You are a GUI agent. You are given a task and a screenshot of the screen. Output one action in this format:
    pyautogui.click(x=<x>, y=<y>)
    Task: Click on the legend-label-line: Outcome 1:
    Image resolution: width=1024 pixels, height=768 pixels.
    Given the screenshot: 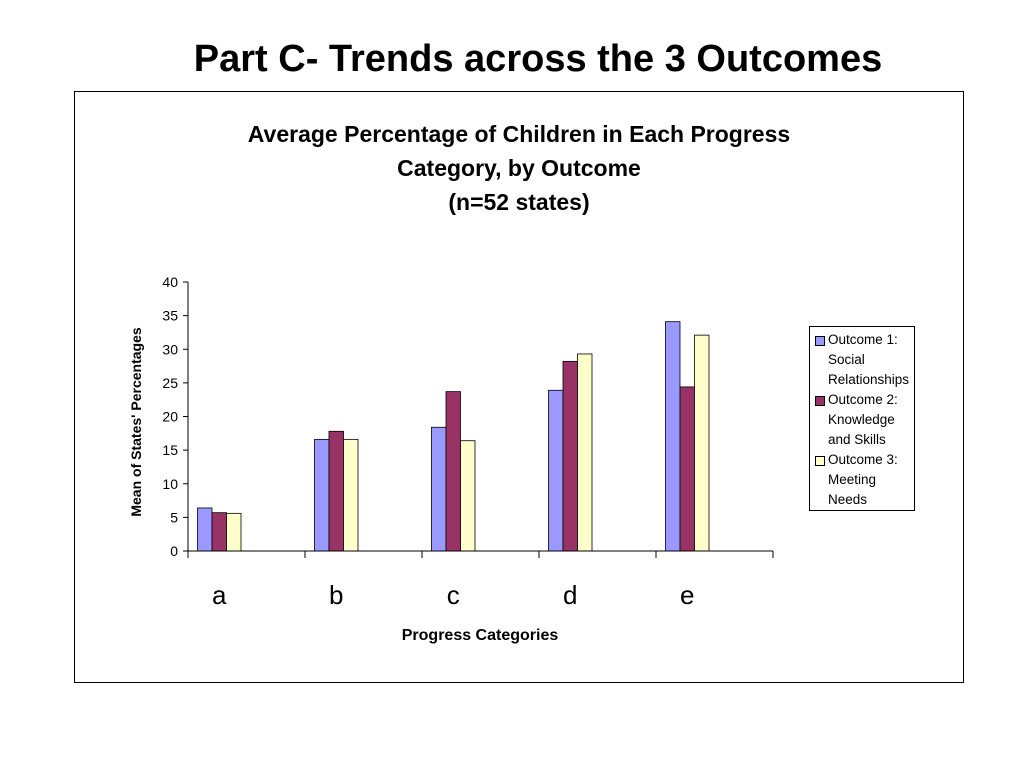 What is the action you would take?
    pyautogui.click(x=863, y=339)
    